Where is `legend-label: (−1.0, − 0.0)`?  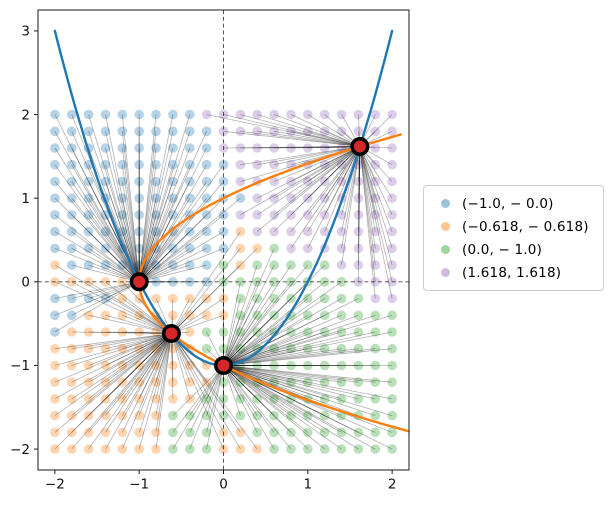 legend-label: (−1.0, − 0.0) is located at coordinates (508, 203).